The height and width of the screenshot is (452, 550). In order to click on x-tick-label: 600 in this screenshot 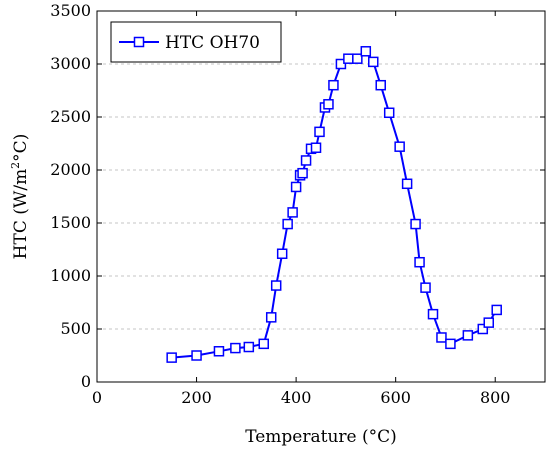, I will do `click(395, 397)`.